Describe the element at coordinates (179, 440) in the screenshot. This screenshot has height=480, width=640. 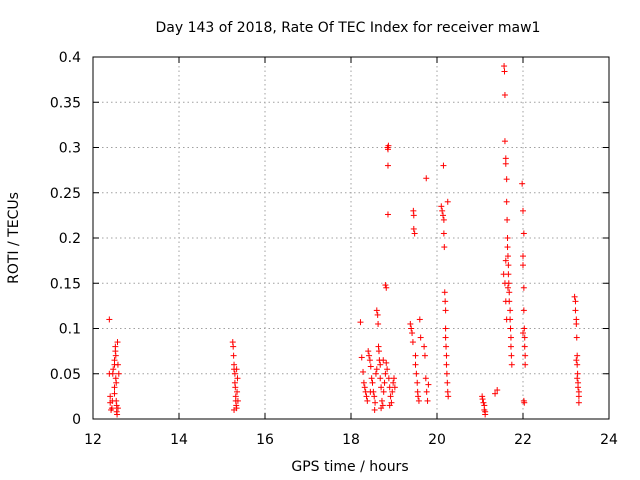
I see `x-tick-label: 14` at that location.